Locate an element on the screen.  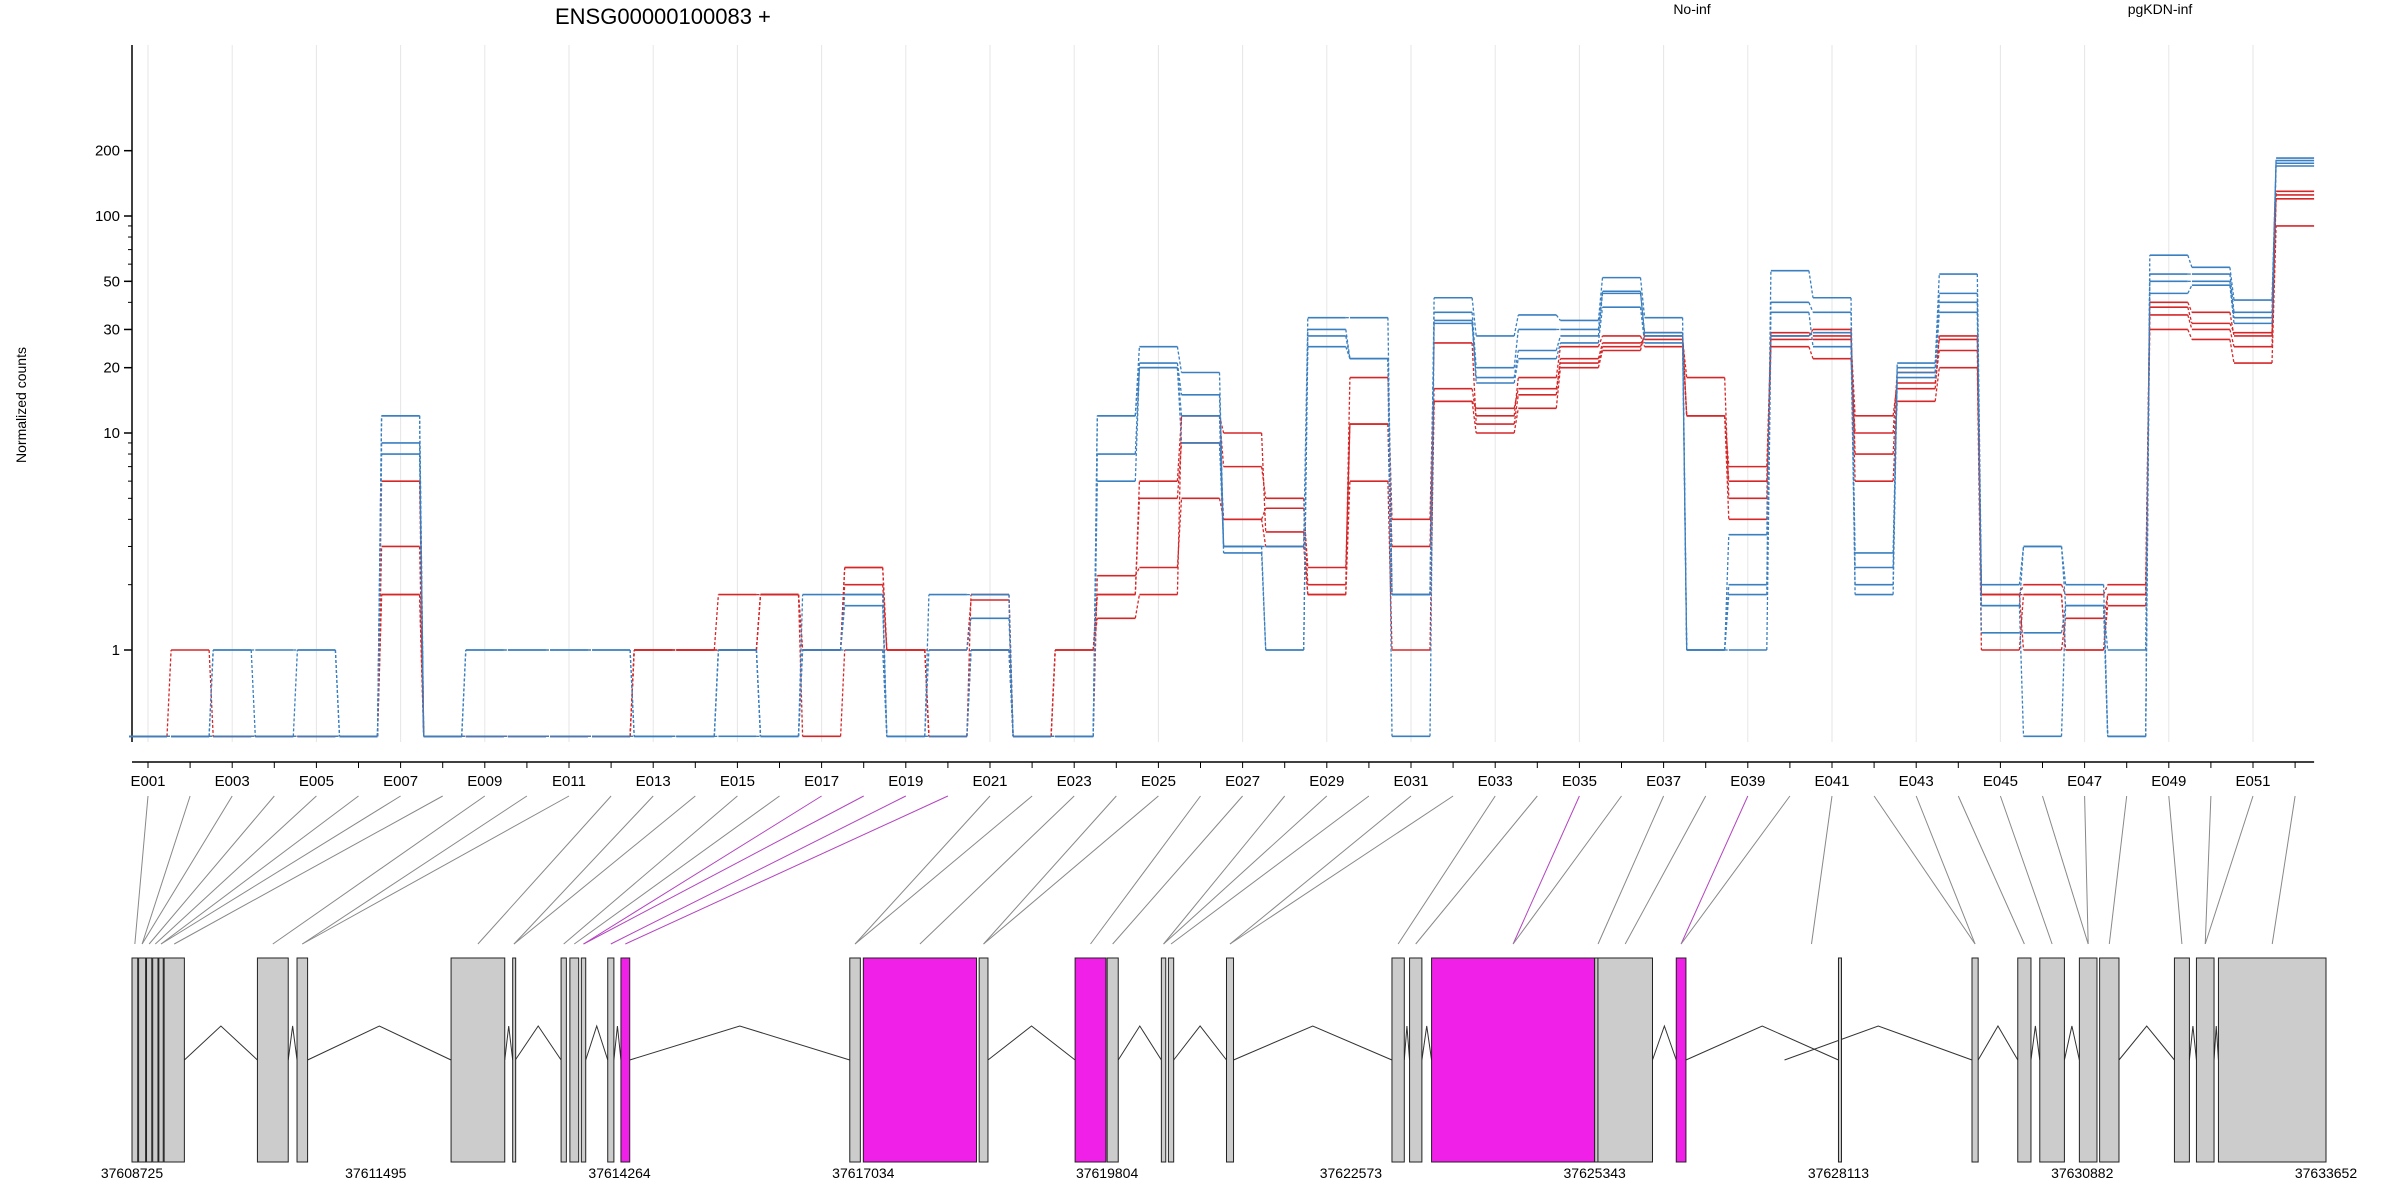
y-tick-label-1: 1 is located at coordinates (116, 650).